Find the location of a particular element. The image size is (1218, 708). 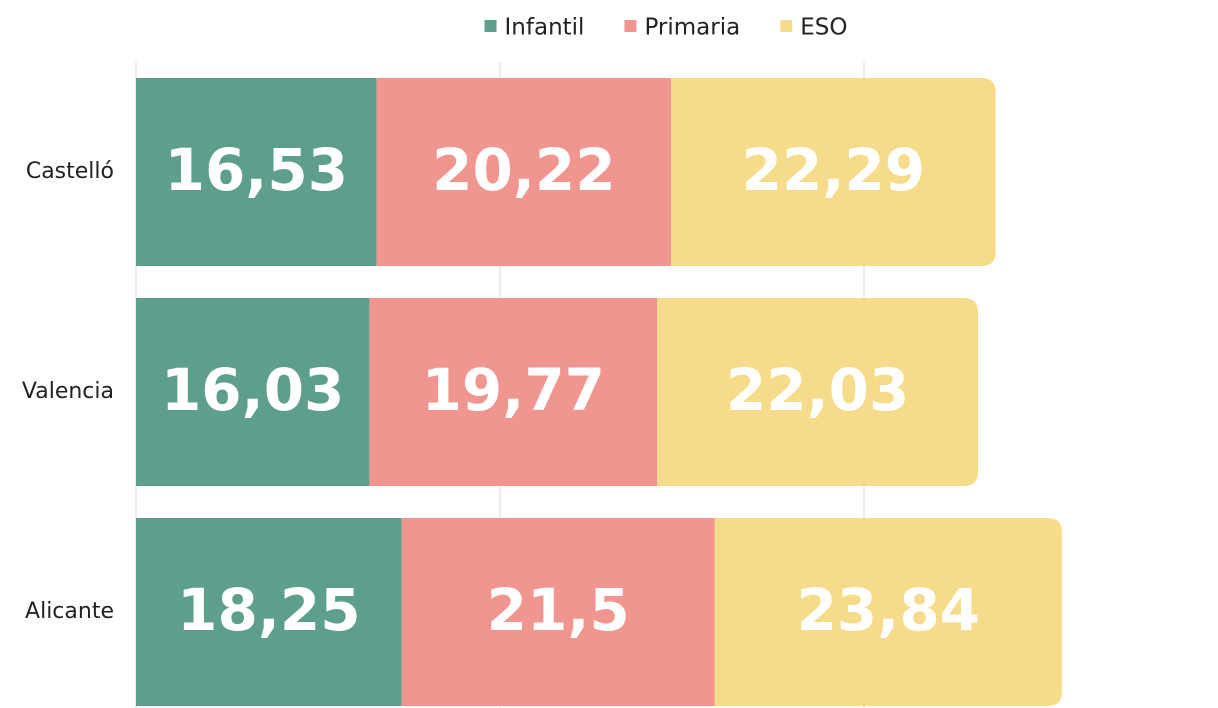

value-label: 20,22 is located at coordinates (523, 170).